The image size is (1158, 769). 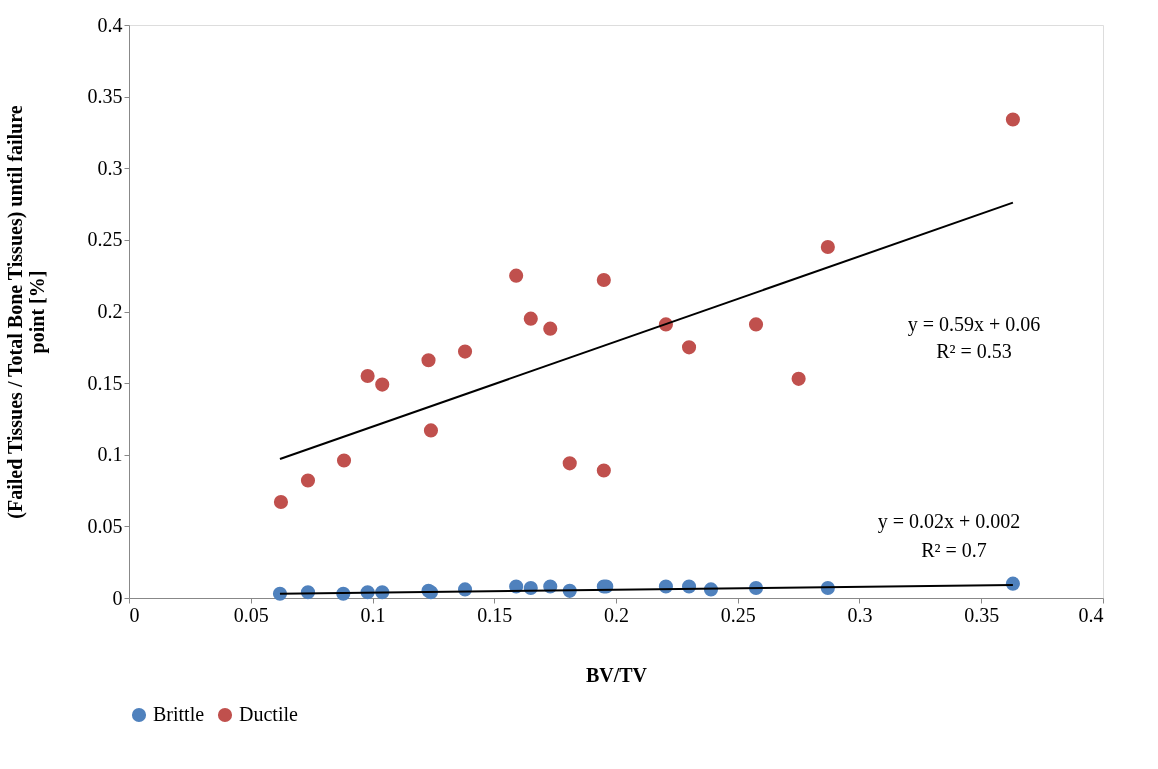 I want to click on x-tick-label: 0.35, so click(x=982, y=614).